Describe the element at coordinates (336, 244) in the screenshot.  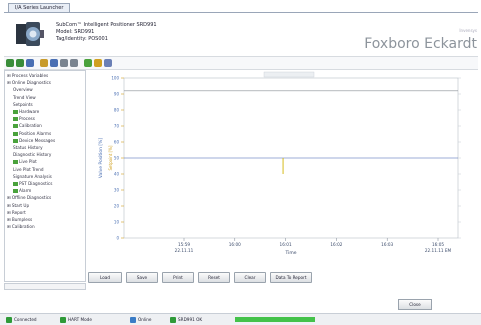
I see `x-tick-label: 16:02` at that location.